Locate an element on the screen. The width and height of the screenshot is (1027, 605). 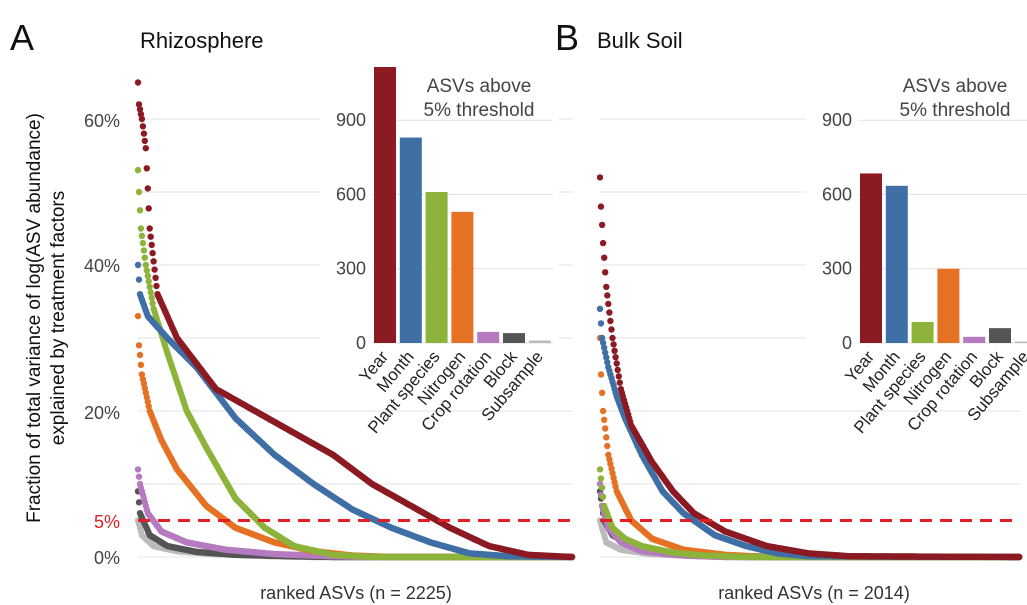
panel-a-inset-y-tick-0: 0 is located at coordinates (361, 343).